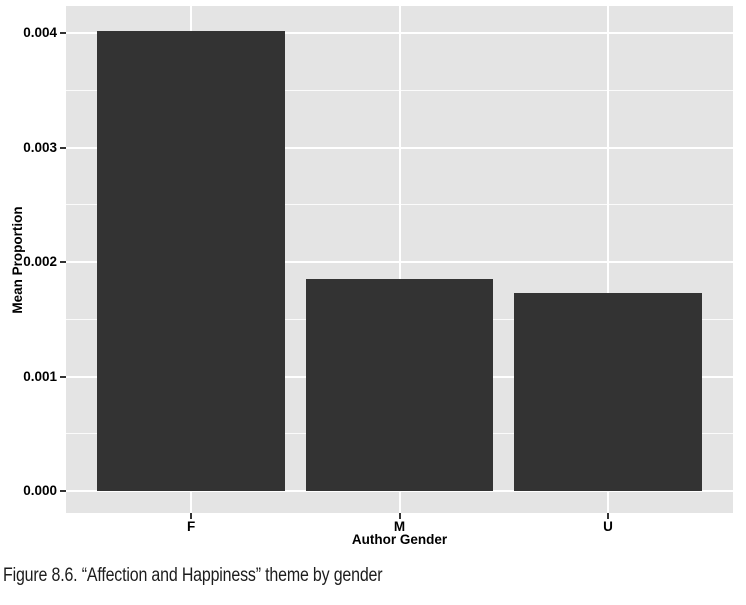  What do you see at coordinates (17, 260) in the screenshot?
I see `y-axis-title: Mean Proportion` at bounding box center [17, 260].